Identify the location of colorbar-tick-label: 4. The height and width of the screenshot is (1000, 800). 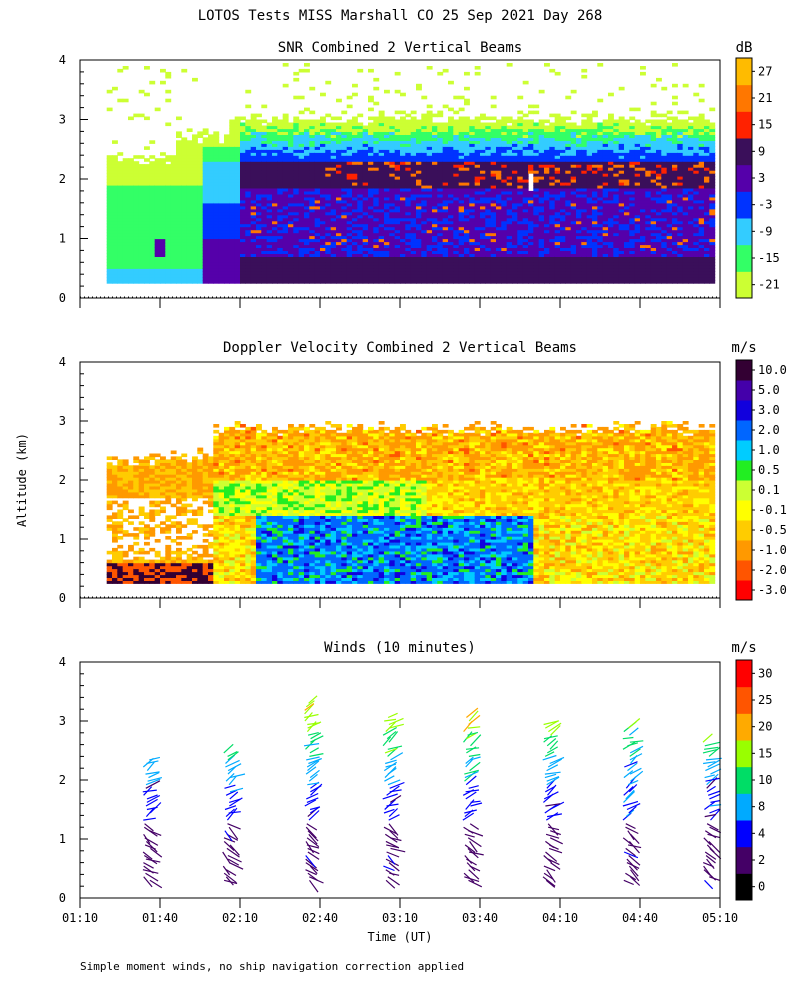
(761, 833).